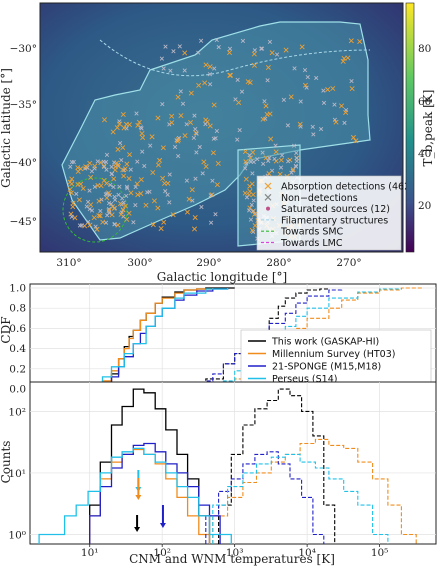  Describe the element at coordinates (222, 277) in the screenshot. I see `map-x-axis-label: Galactic longitude [°]` at that location.